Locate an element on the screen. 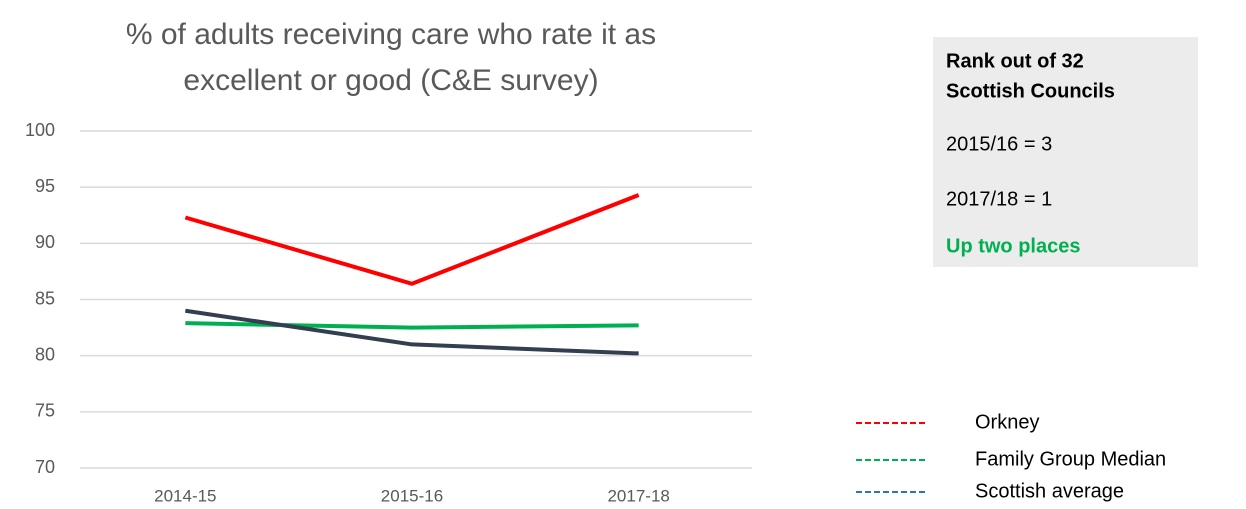 Image resolution: width=1246 pixels, height=509 pixels. info-line: 2015/16 = 3 is located at coordinates (999, 144).